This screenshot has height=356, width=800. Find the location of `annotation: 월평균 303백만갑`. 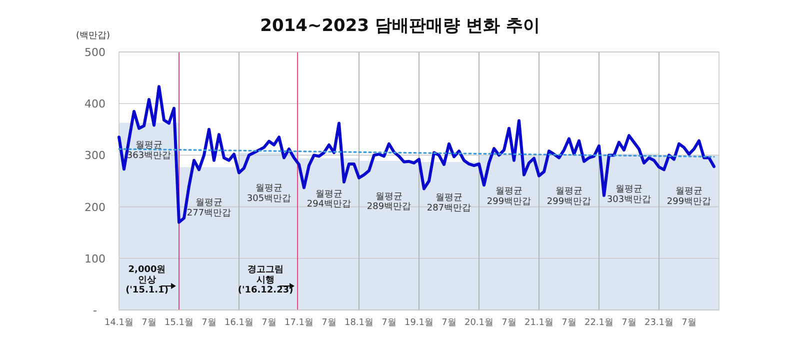

annotation: 월평균 303백만갑 is located at coordinates (629, 194).